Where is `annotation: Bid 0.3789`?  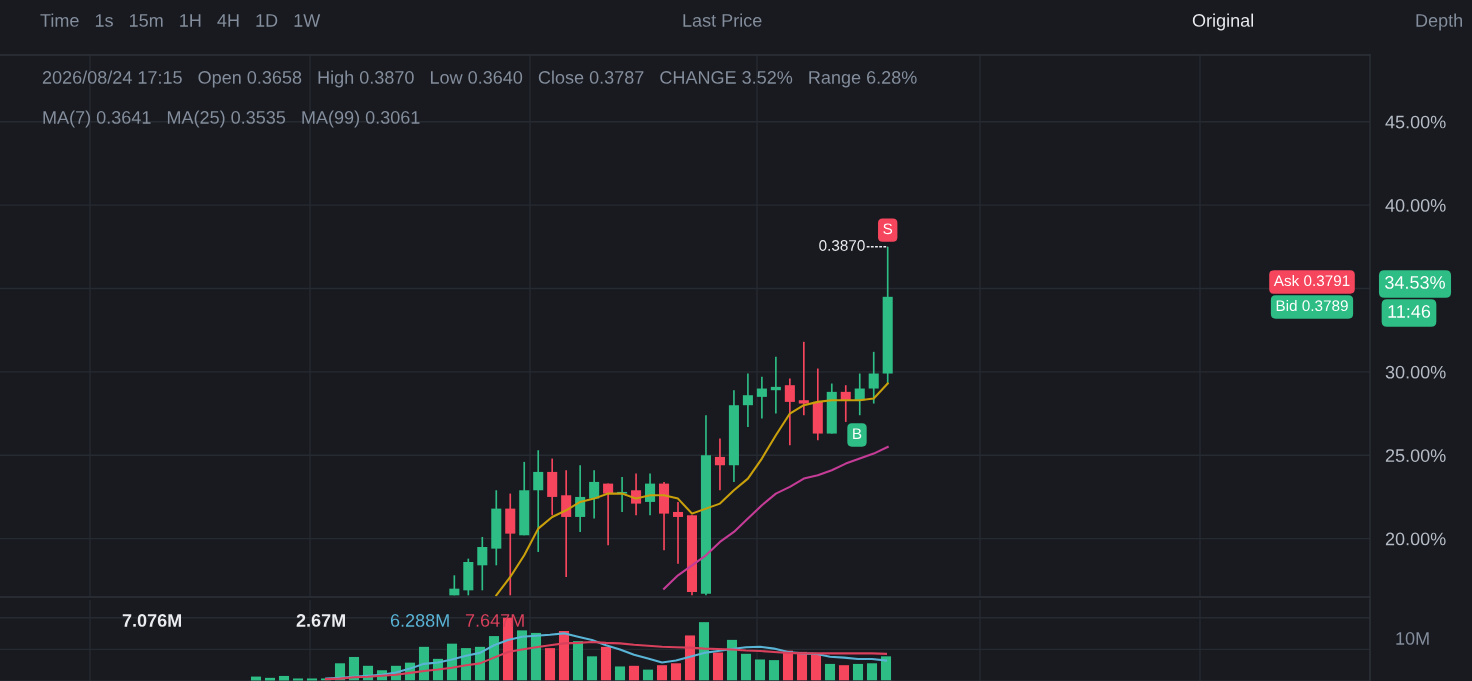
annotation: Bid 0.3789 is located at coordinates (1312, 305).